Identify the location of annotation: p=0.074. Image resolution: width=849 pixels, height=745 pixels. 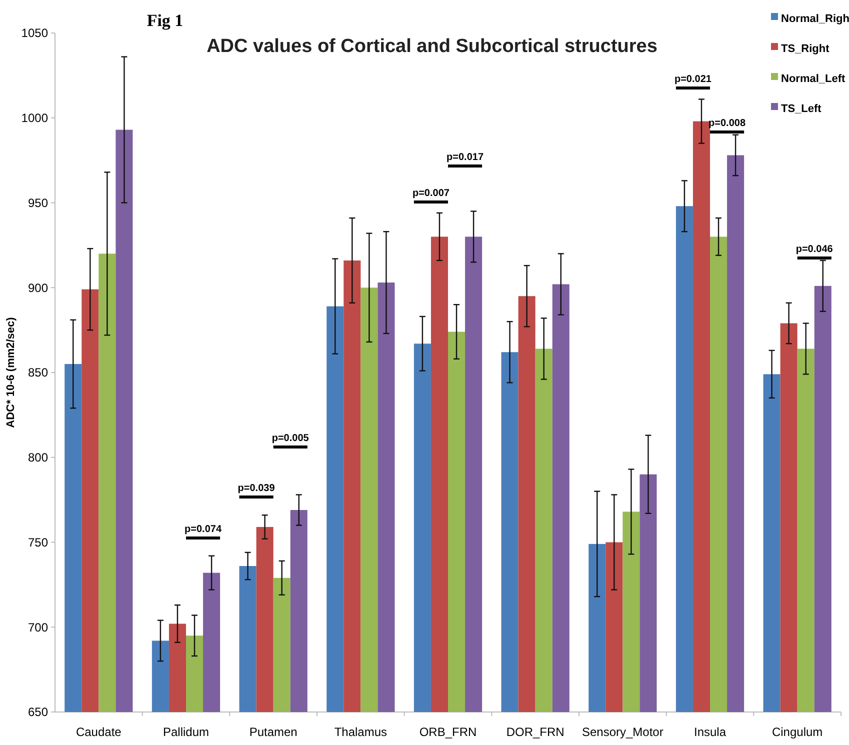
(203, 529).